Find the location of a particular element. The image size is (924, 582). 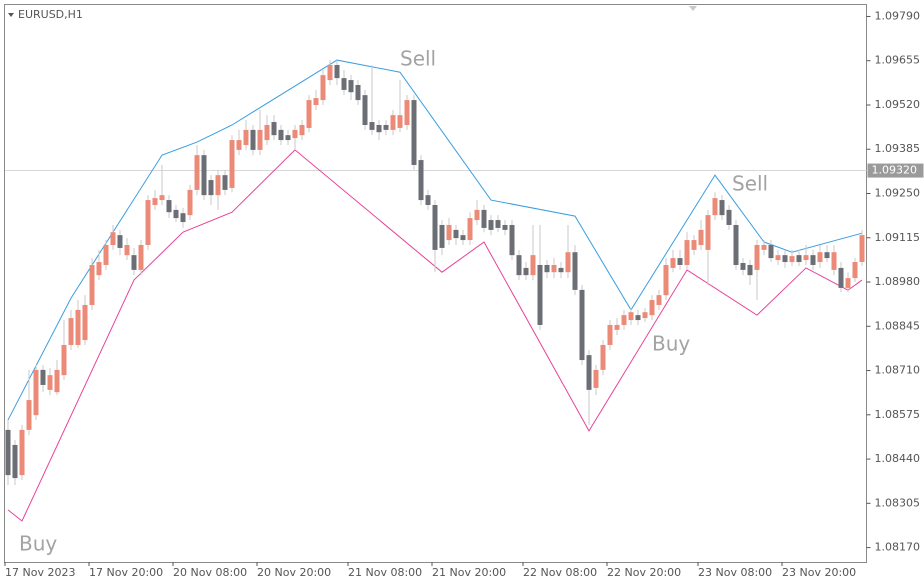

y-tick-label: 1.08575 is located at coordinates (898, 414).